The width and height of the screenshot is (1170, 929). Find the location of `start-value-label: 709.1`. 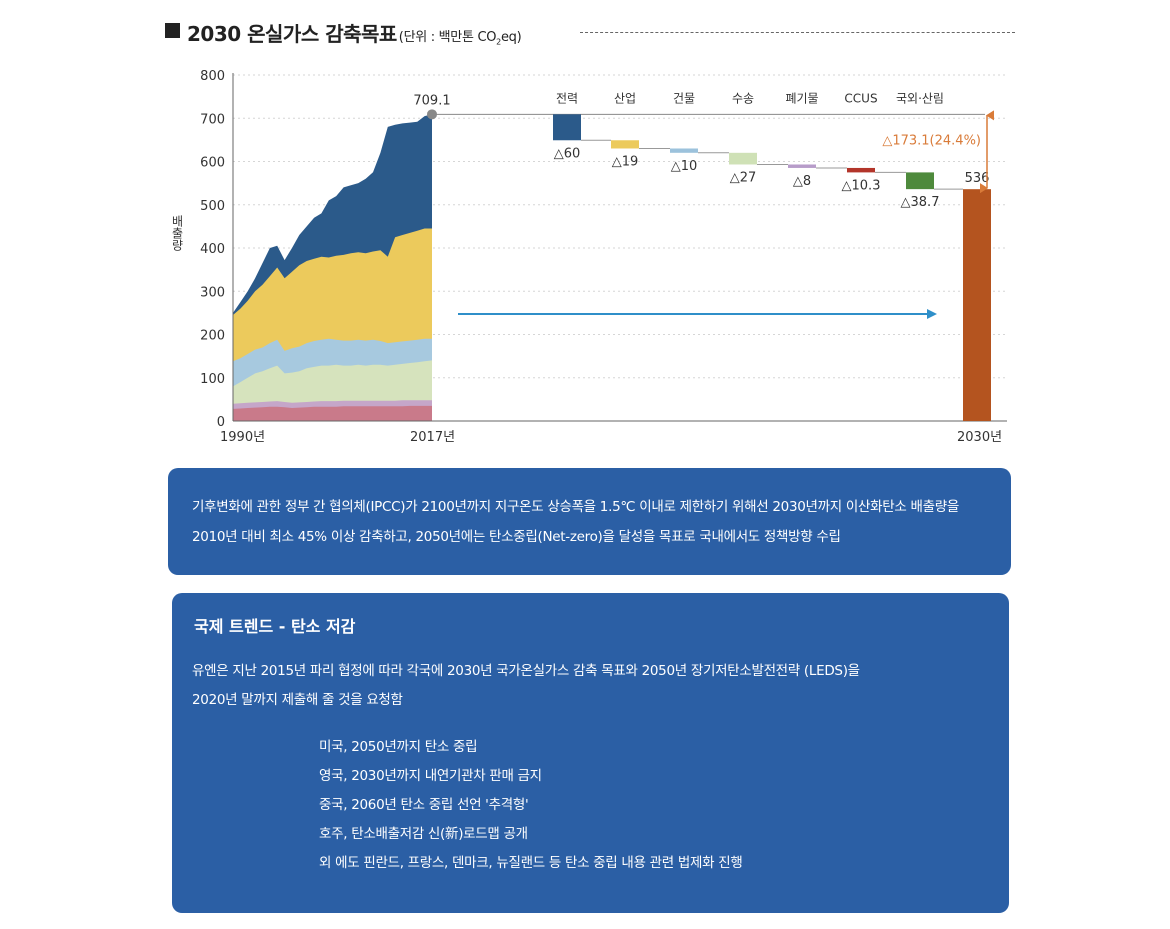

start-value-label: 709.1 is located at coordinates (431, 100).